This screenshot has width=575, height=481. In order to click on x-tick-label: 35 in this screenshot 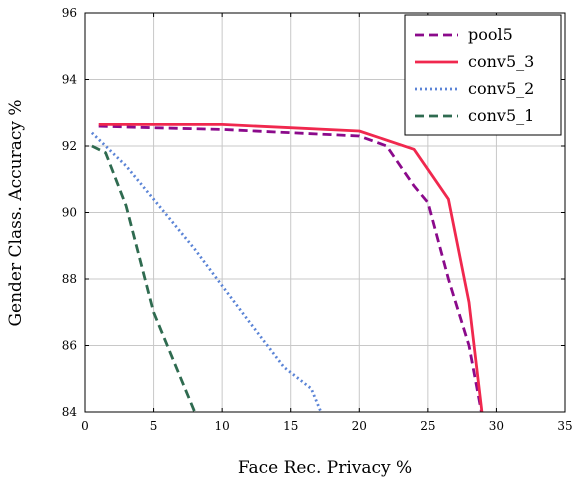, I will do `click(564, 426)`.